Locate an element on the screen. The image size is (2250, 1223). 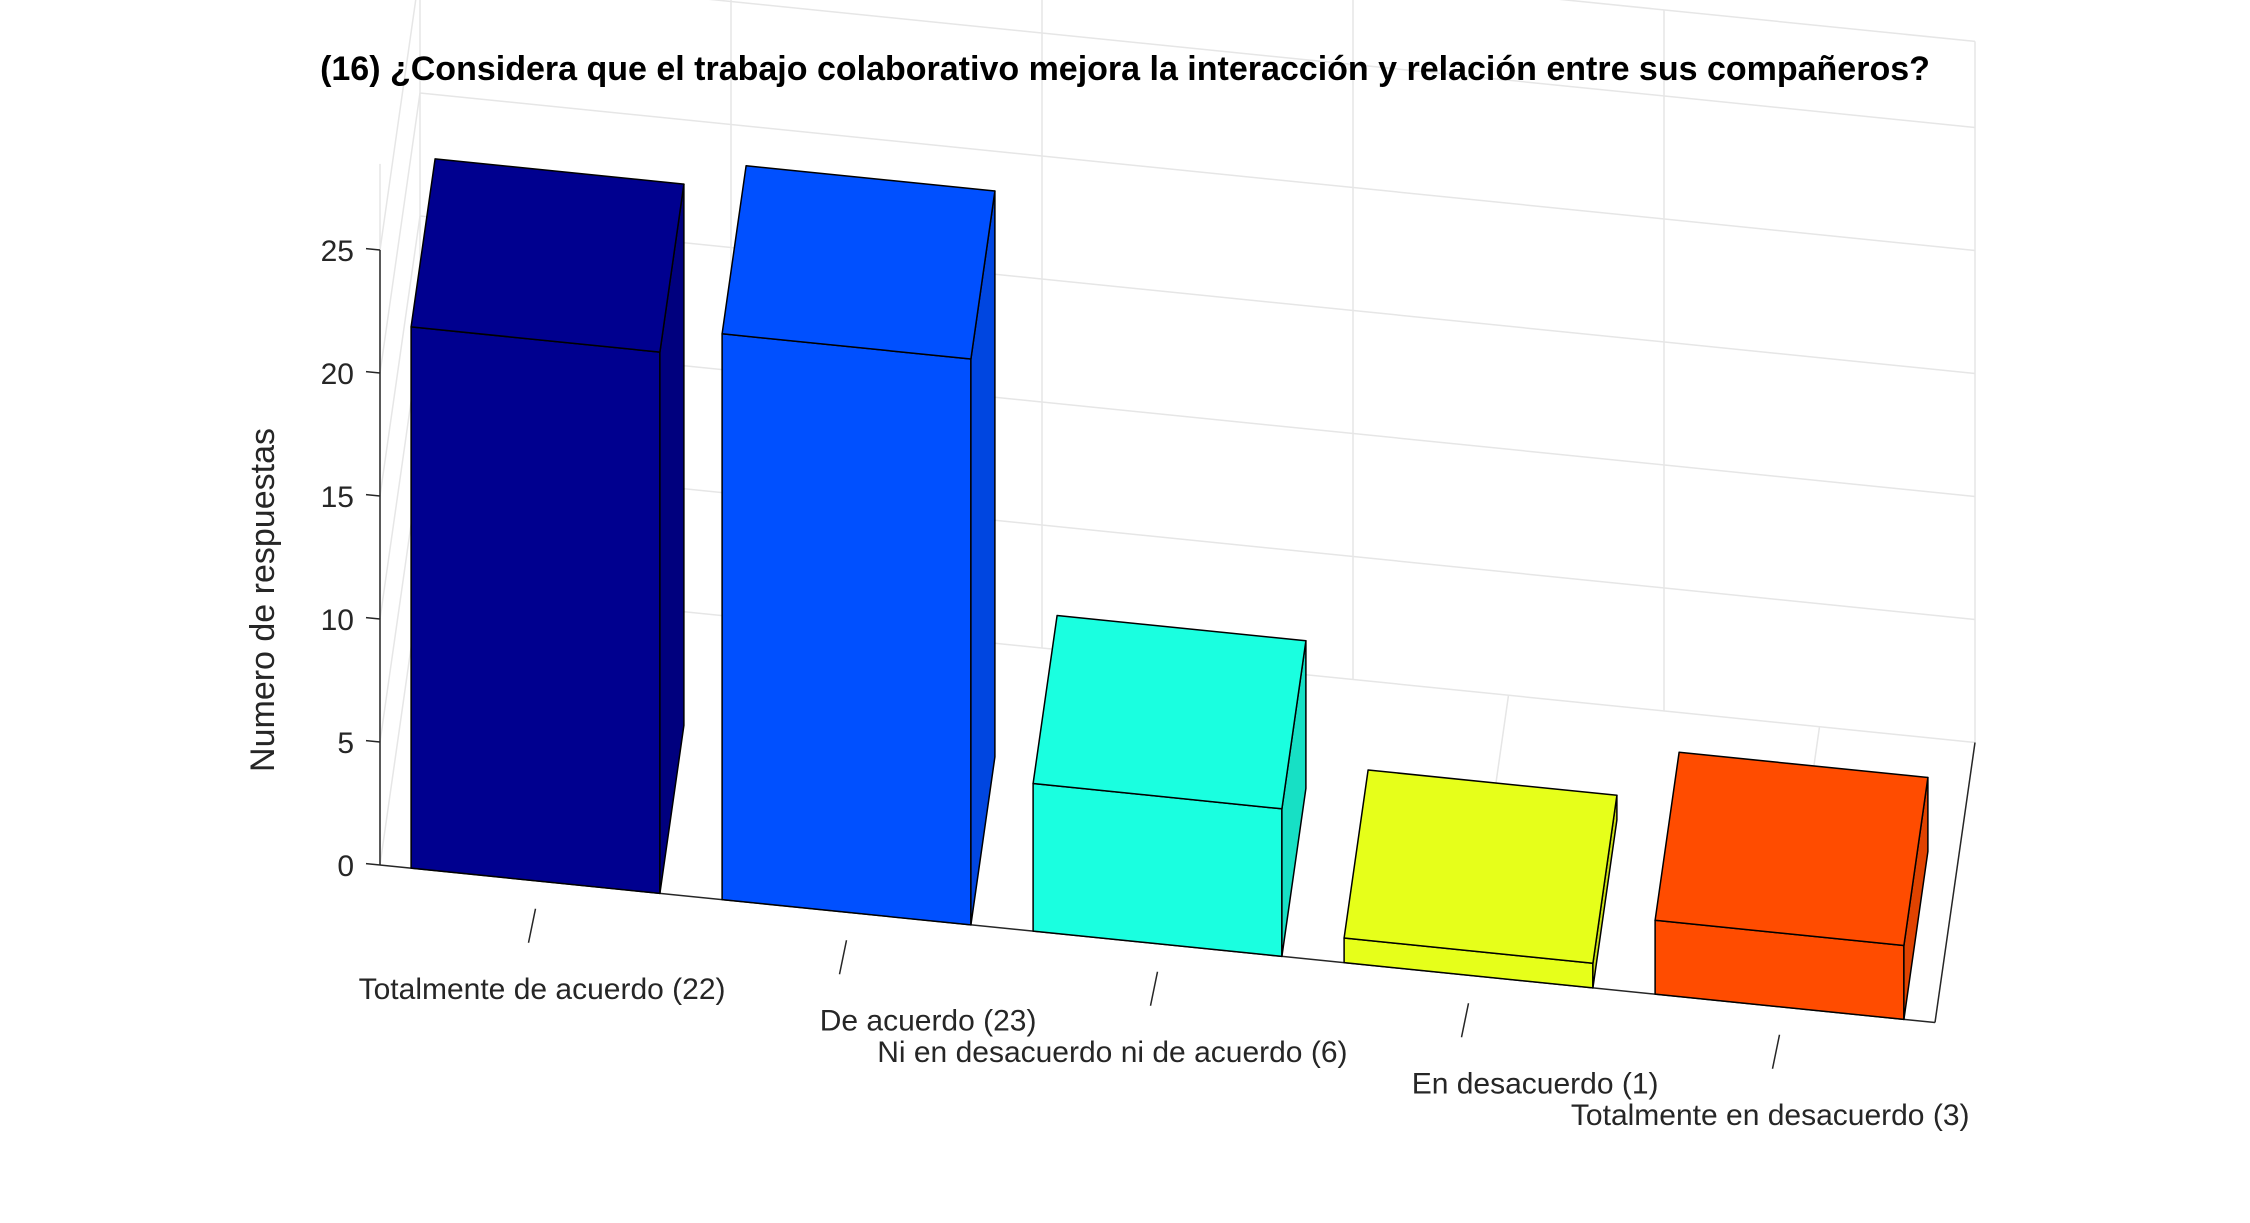
y-tick-label: 25 is located at coordinates (337, 251).